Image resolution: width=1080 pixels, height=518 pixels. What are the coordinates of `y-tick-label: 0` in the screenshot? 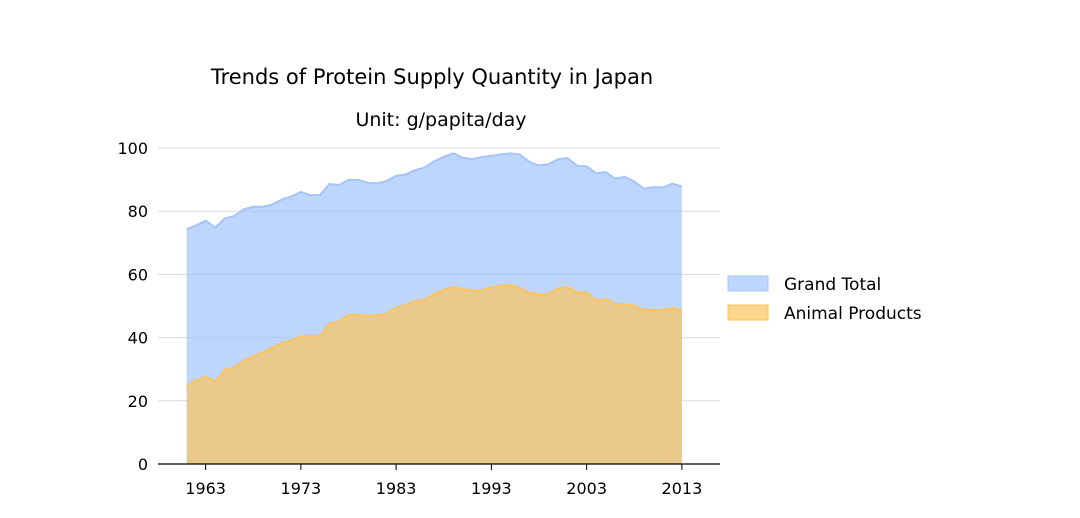 It's located at (143, 464).